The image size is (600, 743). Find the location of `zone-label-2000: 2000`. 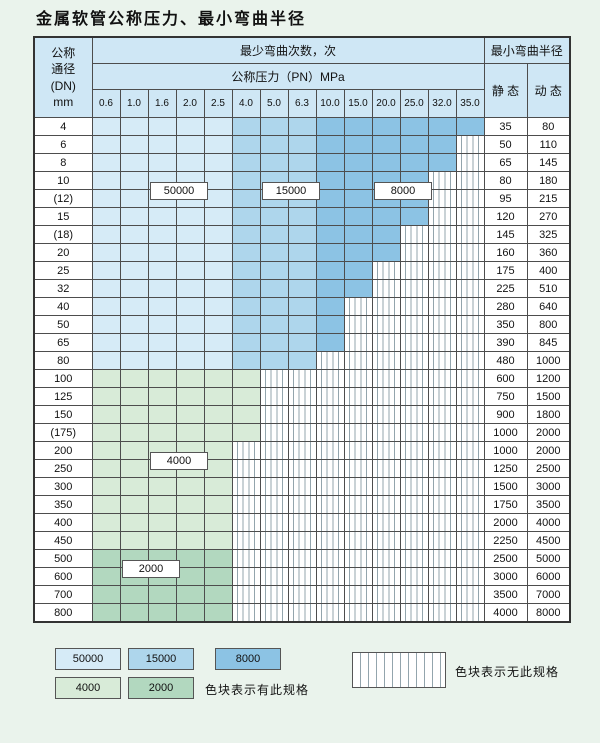

zone-label-2000: 2000 is located at coordinates (151, 569).